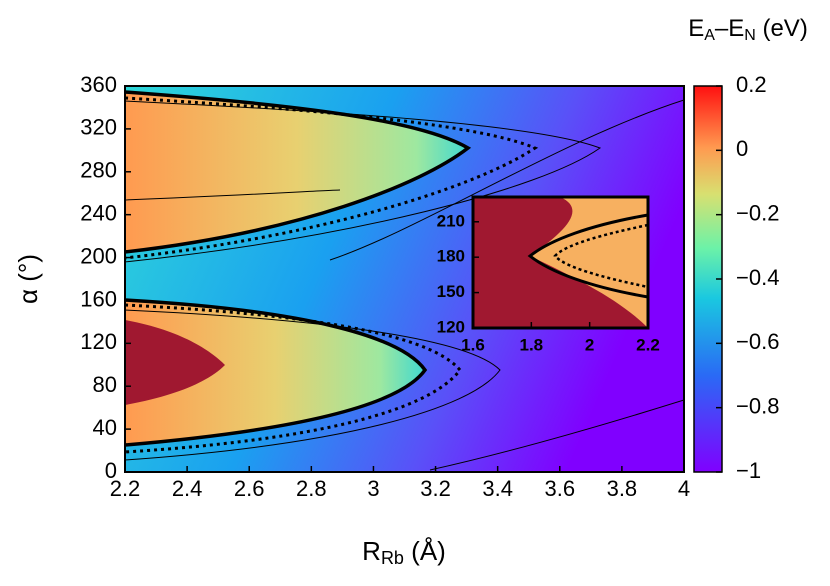 Image resolution: width=830 pixels, height=586 pixels. I want to click on x-tick-label: 2.8, so click(311, 488).